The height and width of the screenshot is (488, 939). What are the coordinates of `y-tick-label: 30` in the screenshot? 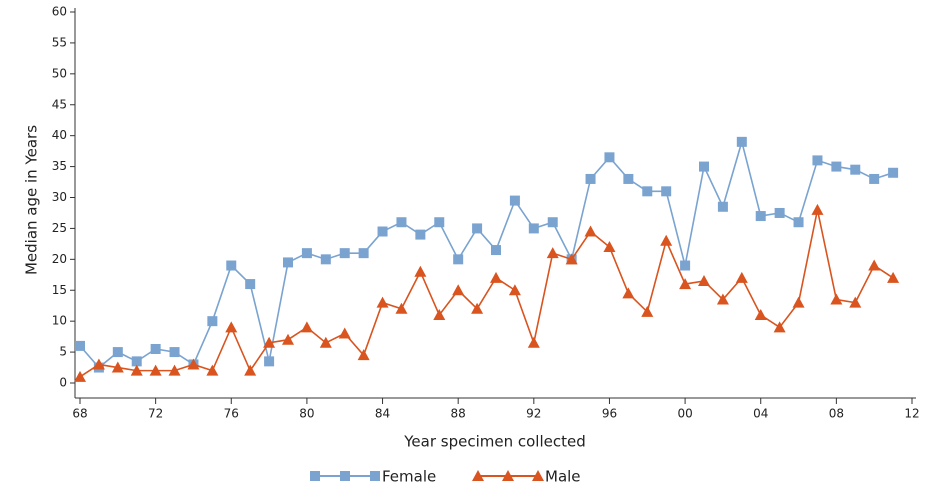 It's located at (59, 197).